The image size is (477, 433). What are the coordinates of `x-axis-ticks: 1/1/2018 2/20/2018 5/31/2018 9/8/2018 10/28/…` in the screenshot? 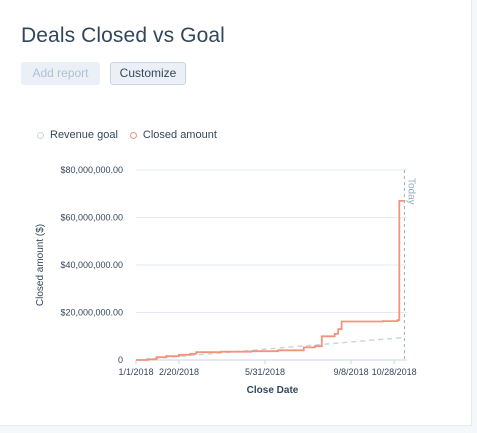 It's located at (267, 368).